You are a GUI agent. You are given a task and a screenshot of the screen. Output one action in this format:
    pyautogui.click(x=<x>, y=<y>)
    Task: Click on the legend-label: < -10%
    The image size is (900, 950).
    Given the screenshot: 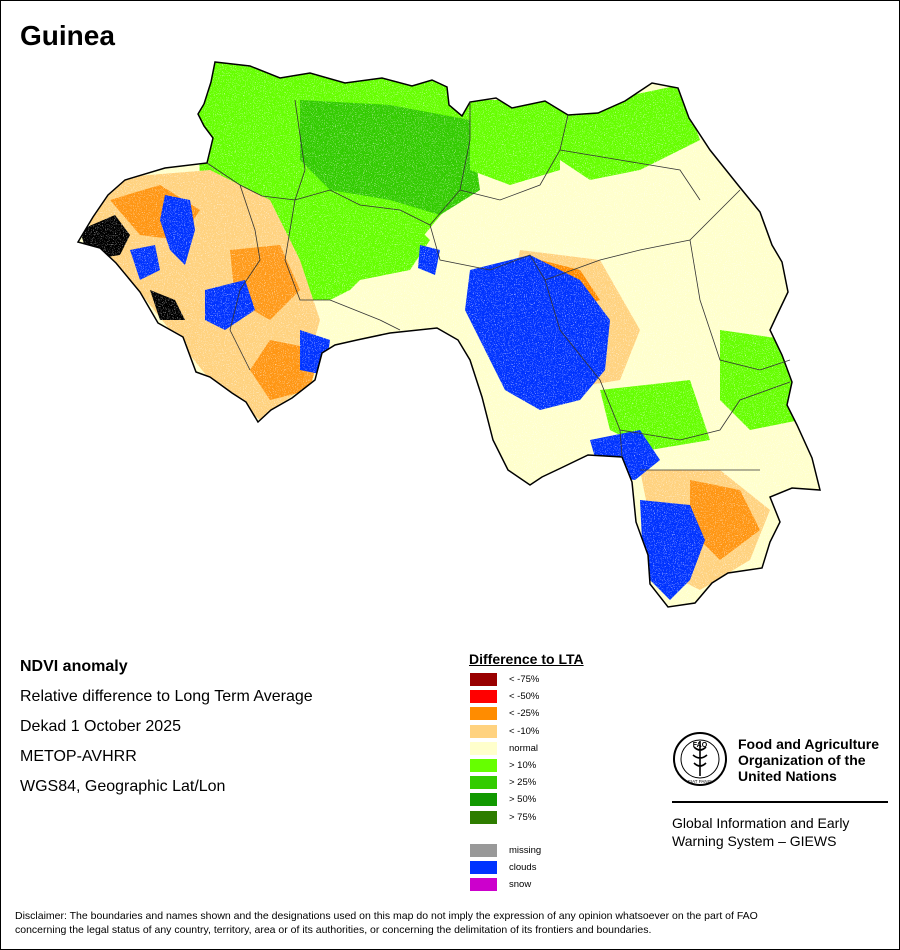 What is the action you would take?
    pyautogui.click(x=524, y=731)
    